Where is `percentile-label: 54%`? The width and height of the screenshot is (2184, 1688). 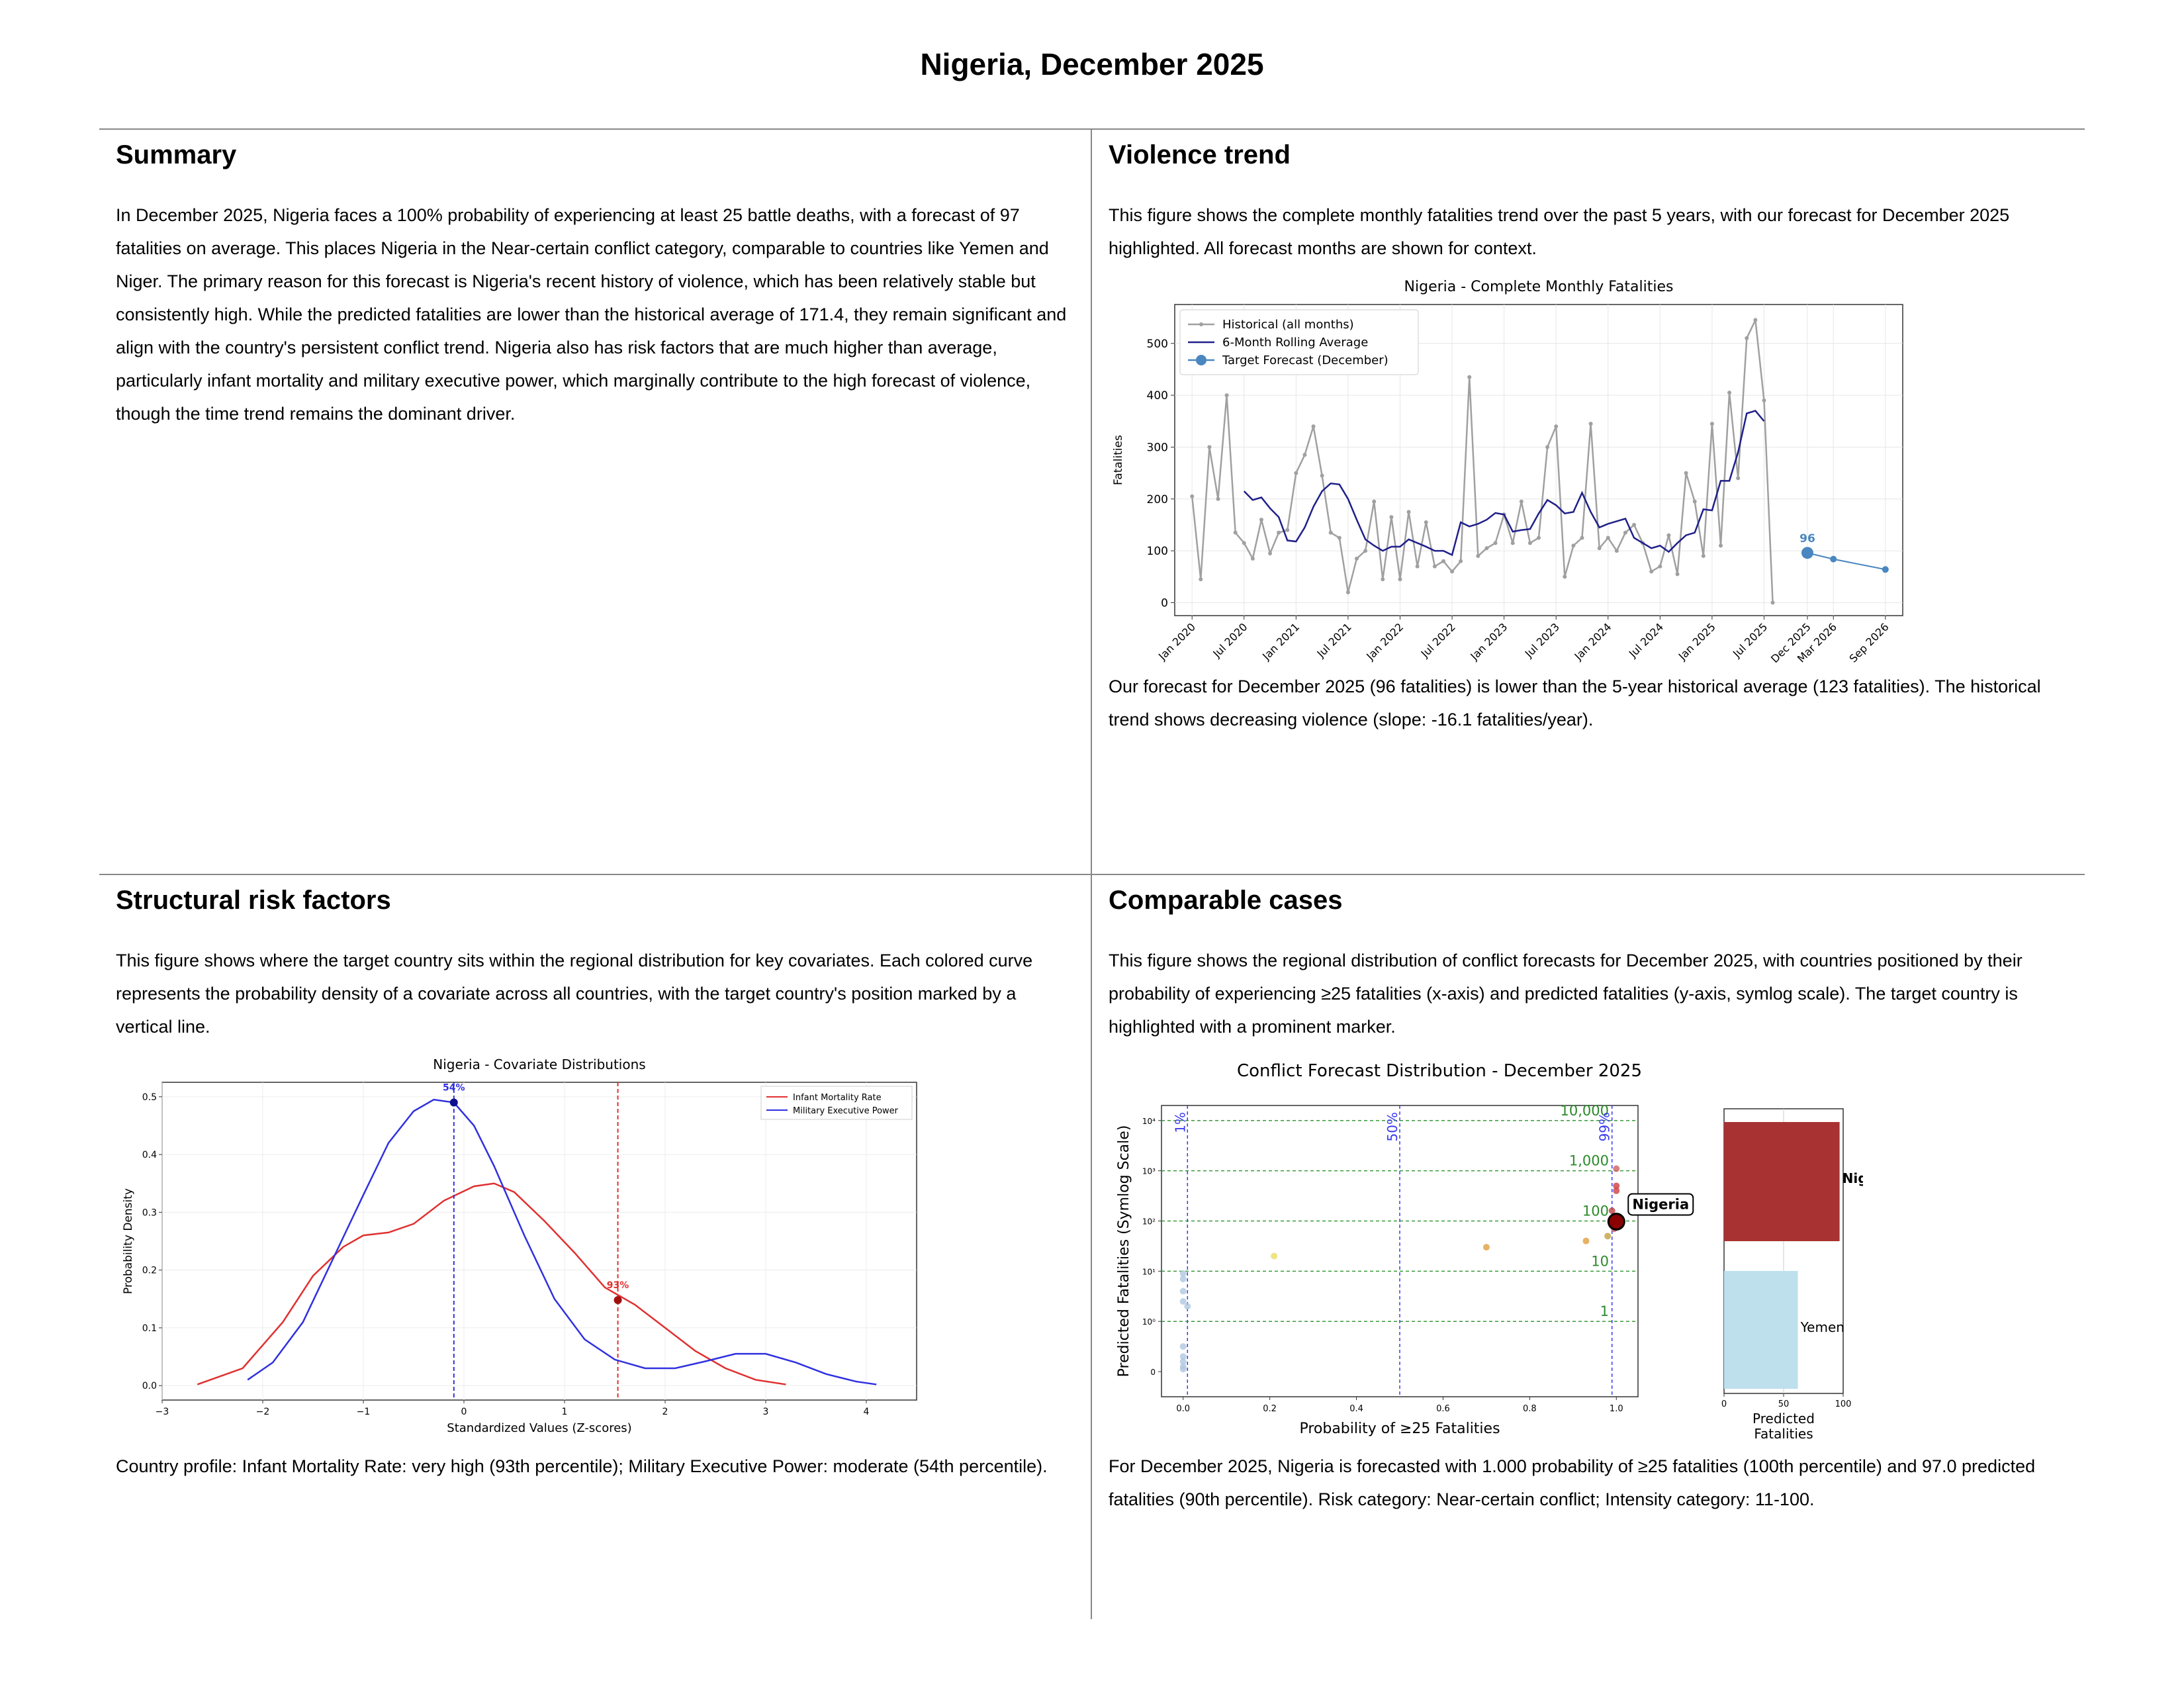 percentile-label: 54% is located at coordinates (454, 1088).